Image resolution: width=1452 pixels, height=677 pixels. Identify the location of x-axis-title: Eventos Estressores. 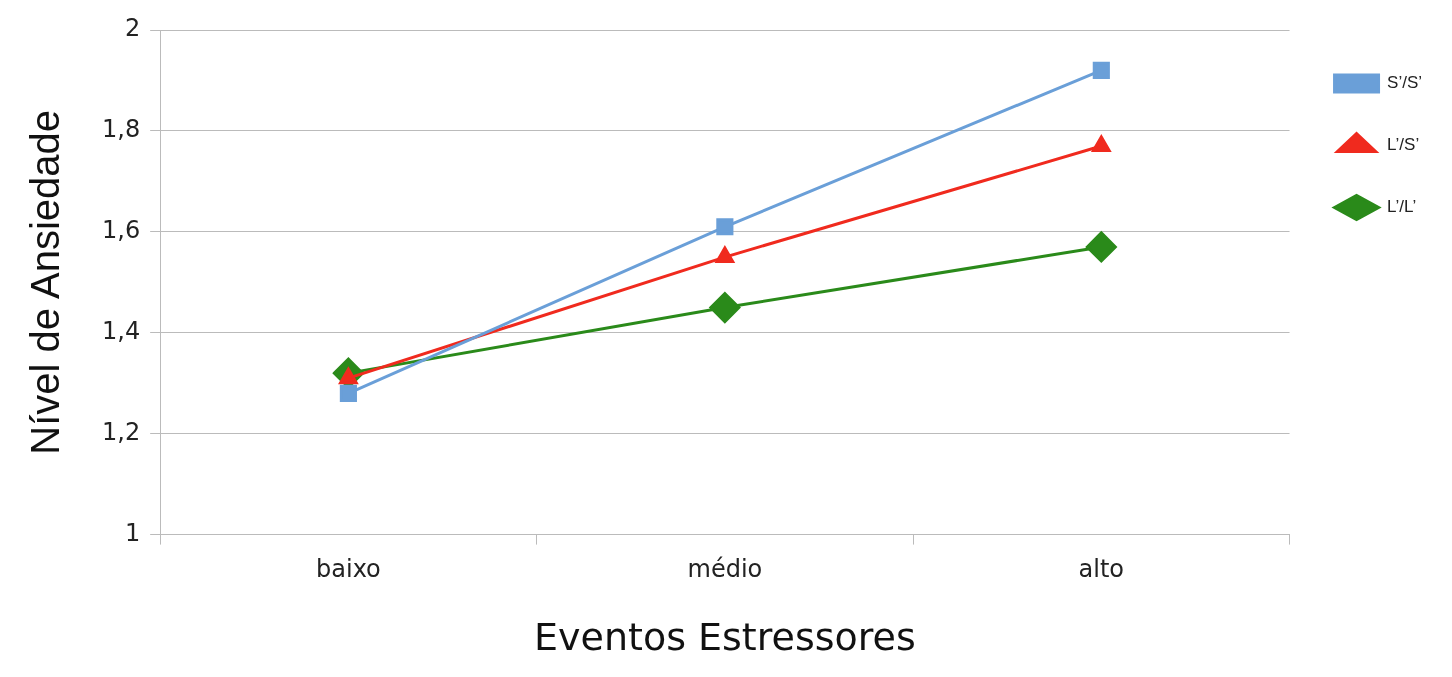
(725, 637).